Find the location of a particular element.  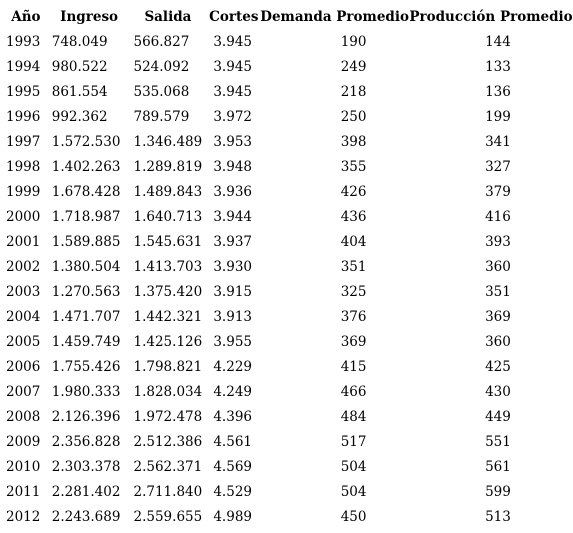

header-anio: Año is located at coordinates (26, 17).